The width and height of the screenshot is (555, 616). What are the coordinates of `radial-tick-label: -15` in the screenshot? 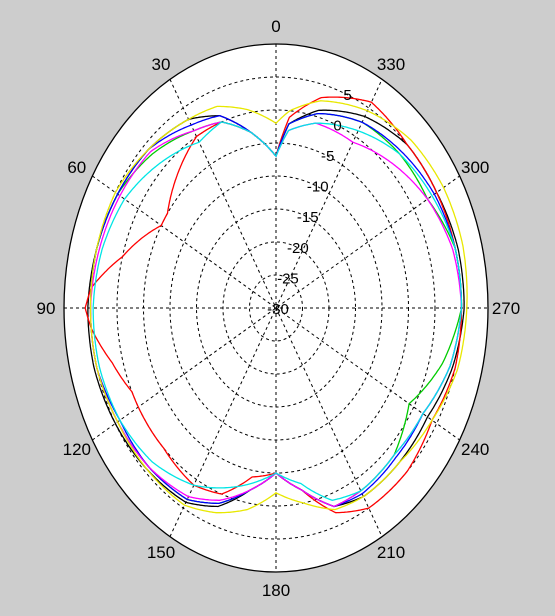 It's located at (308, 217).